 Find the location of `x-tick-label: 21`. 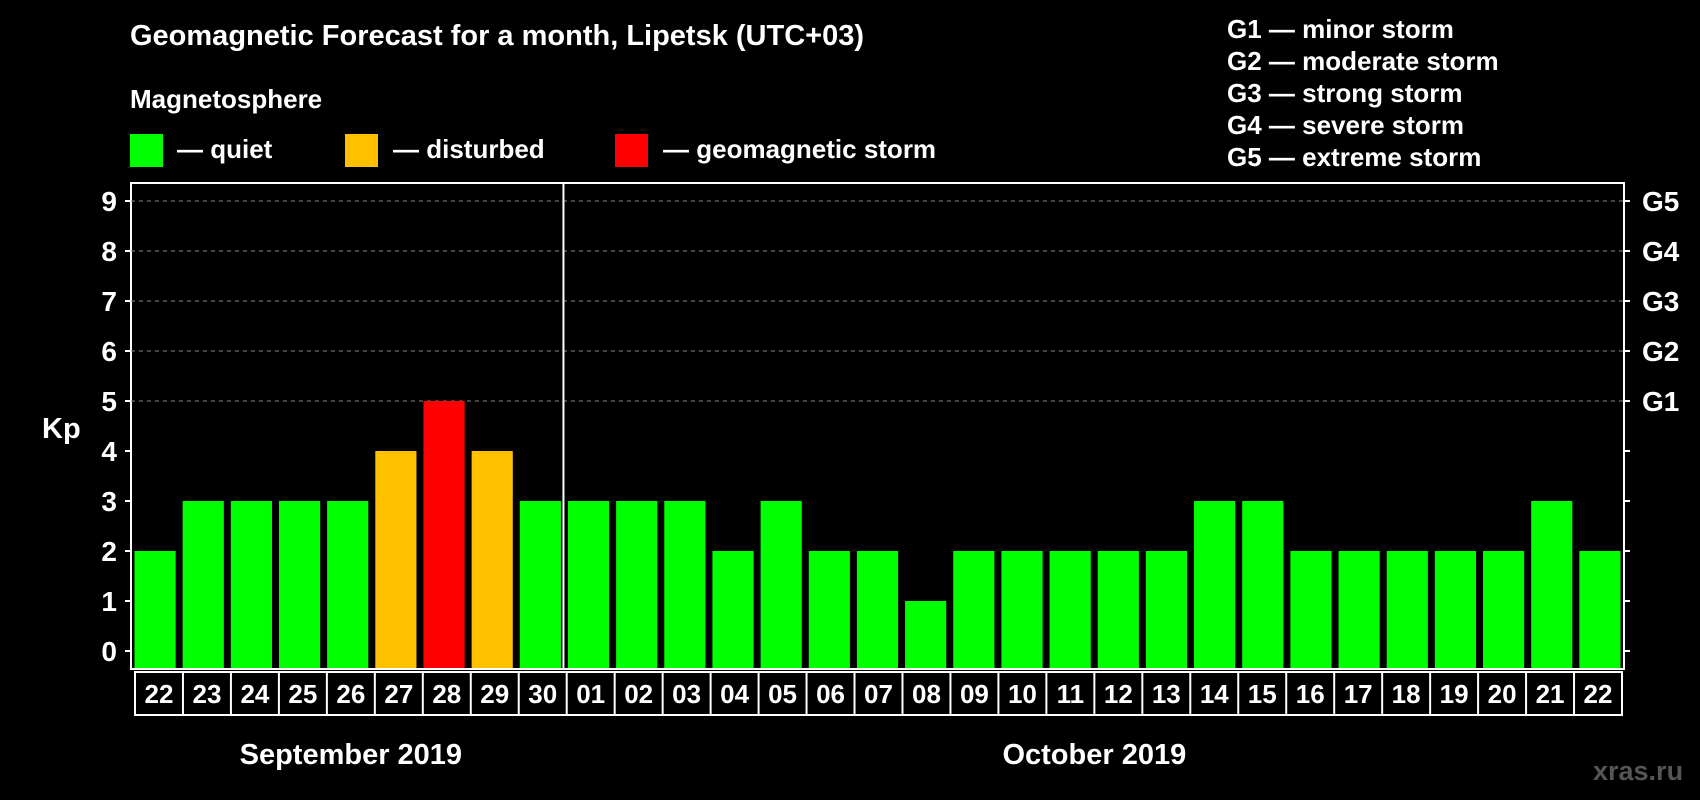

x-tick-label: 21 is located at coordinates (1550, 694).